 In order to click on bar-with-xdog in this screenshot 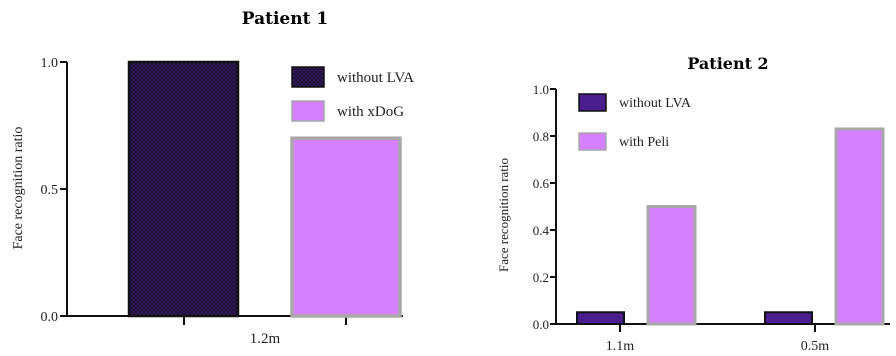, I will do `click(346, 227)`.